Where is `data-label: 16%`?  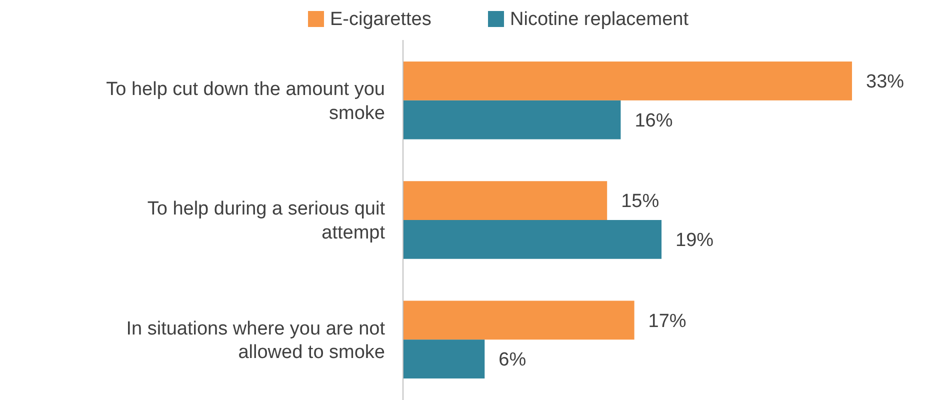 data-label: 16% is located at coordinates (653, 121).